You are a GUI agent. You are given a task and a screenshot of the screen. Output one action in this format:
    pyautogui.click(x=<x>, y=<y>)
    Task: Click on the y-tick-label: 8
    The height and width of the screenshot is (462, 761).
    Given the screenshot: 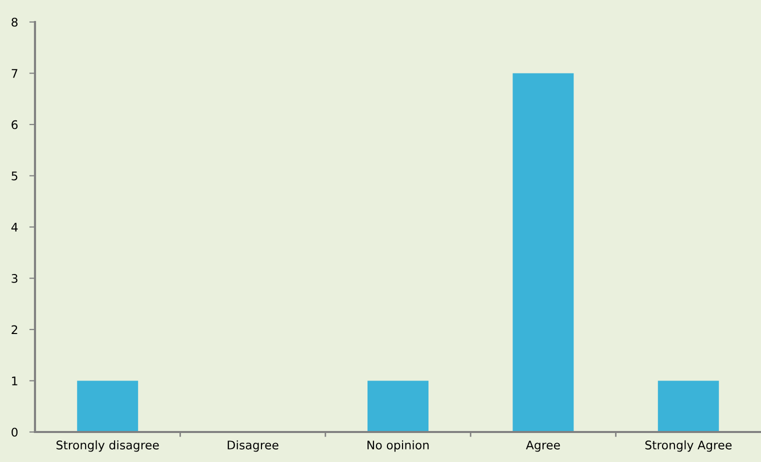 What is the action you would take?
    pyautogui.click(x=15, y=22)
    